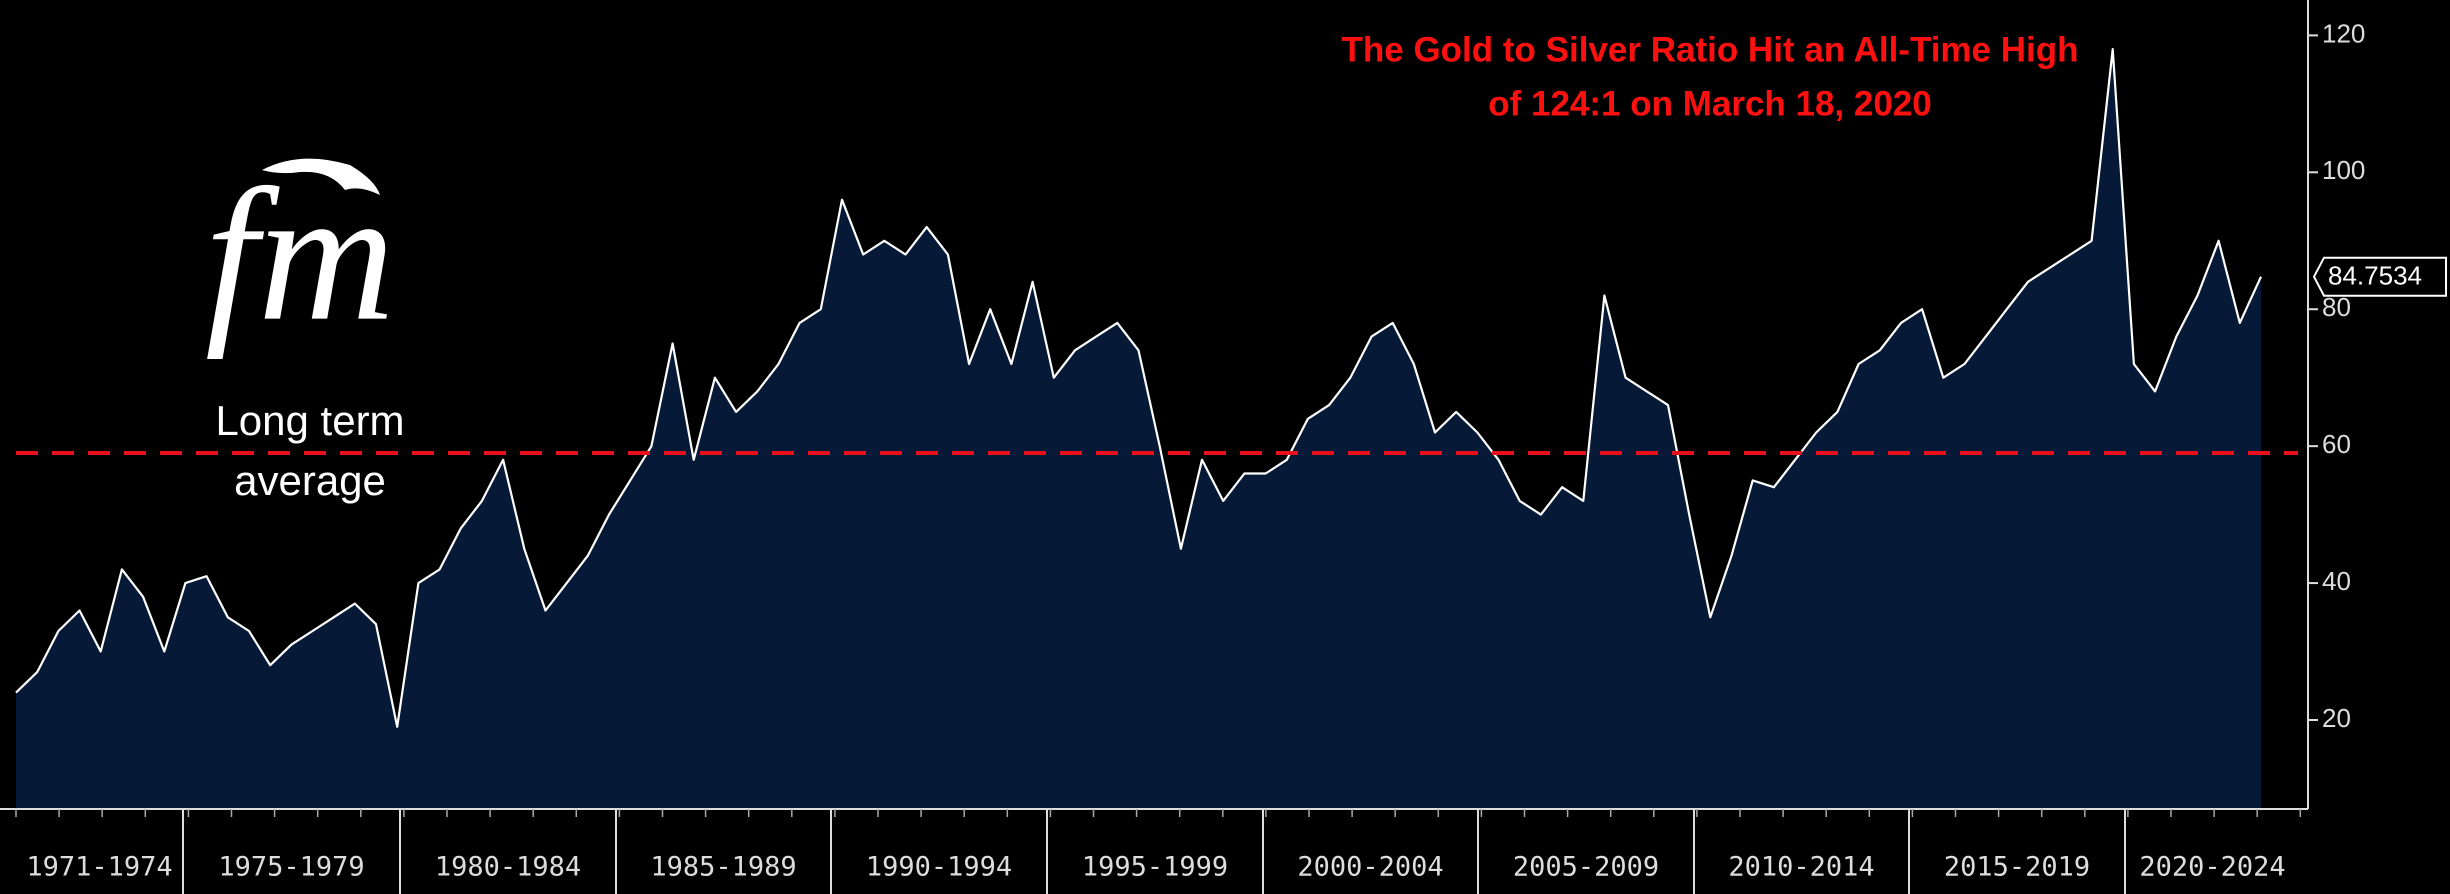 This screenshot has width=2450, height=894. What do you see at coordinates (310, 480) in the screenshot?
I see `annotation: average` at bounding box center [310, 480].